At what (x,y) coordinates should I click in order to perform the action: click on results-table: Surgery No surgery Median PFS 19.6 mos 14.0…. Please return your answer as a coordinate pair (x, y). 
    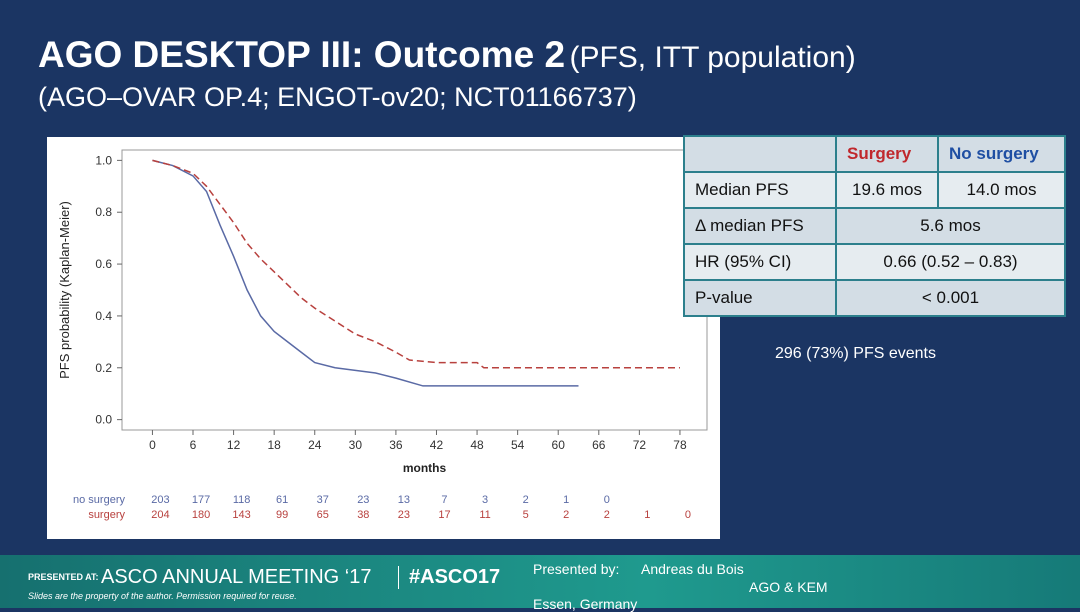
    Looking at the image, I should click on (874, 226).